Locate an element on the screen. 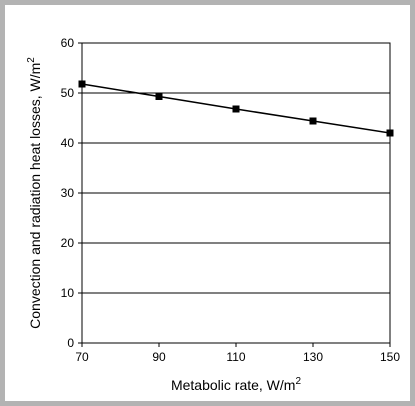  x-tick-label: 150 is located at coordinates (390, 357).